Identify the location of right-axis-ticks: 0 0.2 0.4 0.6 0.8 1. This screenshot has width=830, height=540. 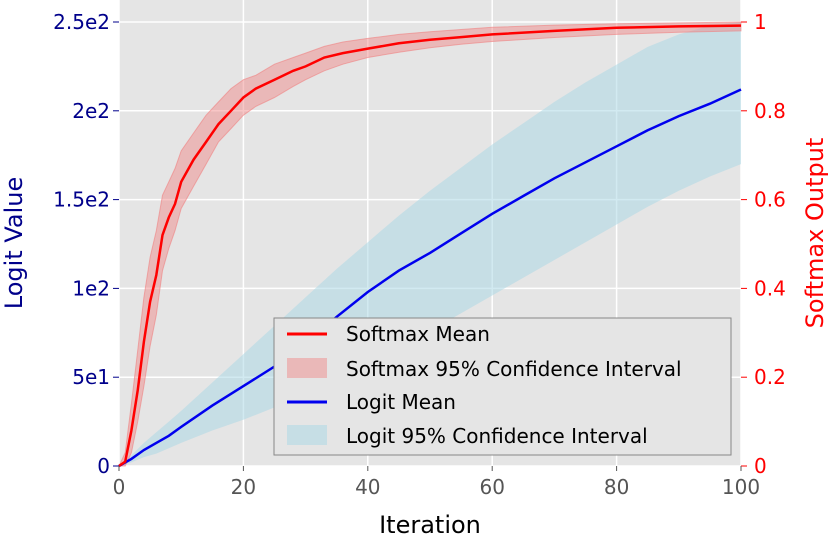
(763, 244).